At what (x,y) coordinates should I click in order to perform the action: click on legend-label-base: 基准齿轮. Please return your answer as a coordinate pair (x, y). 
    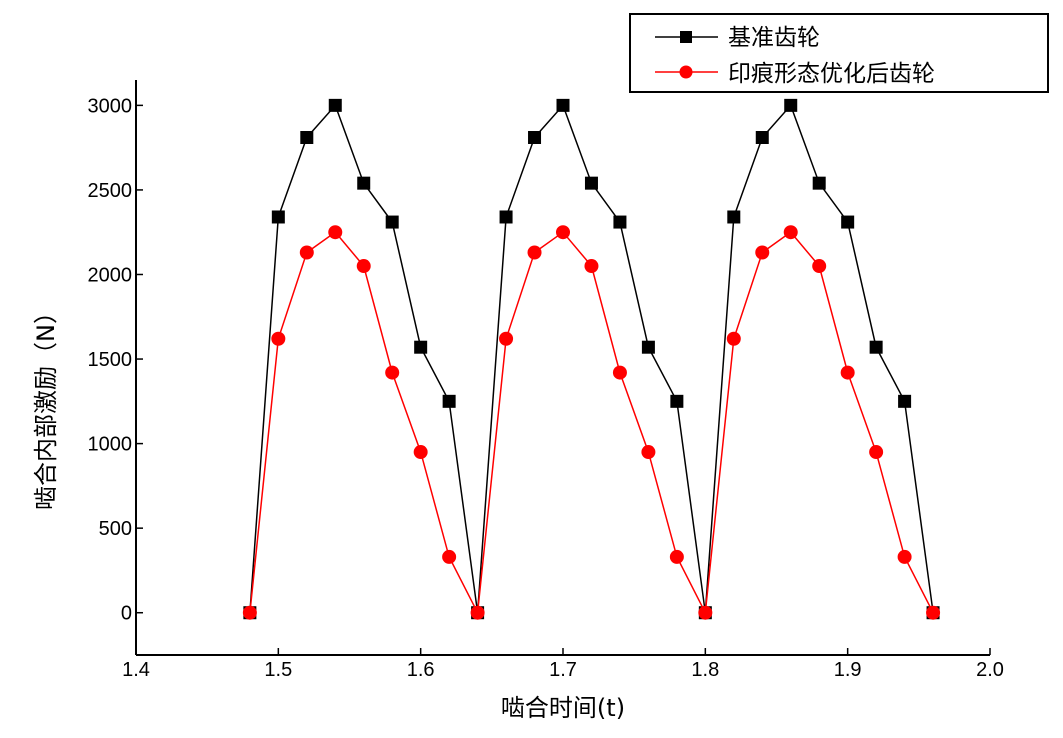
    Looking at the image, I should click on (774, 38).